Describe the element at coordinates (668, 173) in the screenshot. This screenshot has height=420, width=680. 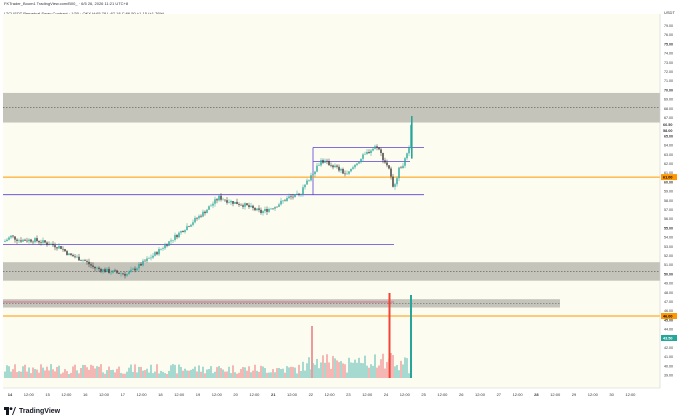
I see `price-tick-label: 61.00` at that location.